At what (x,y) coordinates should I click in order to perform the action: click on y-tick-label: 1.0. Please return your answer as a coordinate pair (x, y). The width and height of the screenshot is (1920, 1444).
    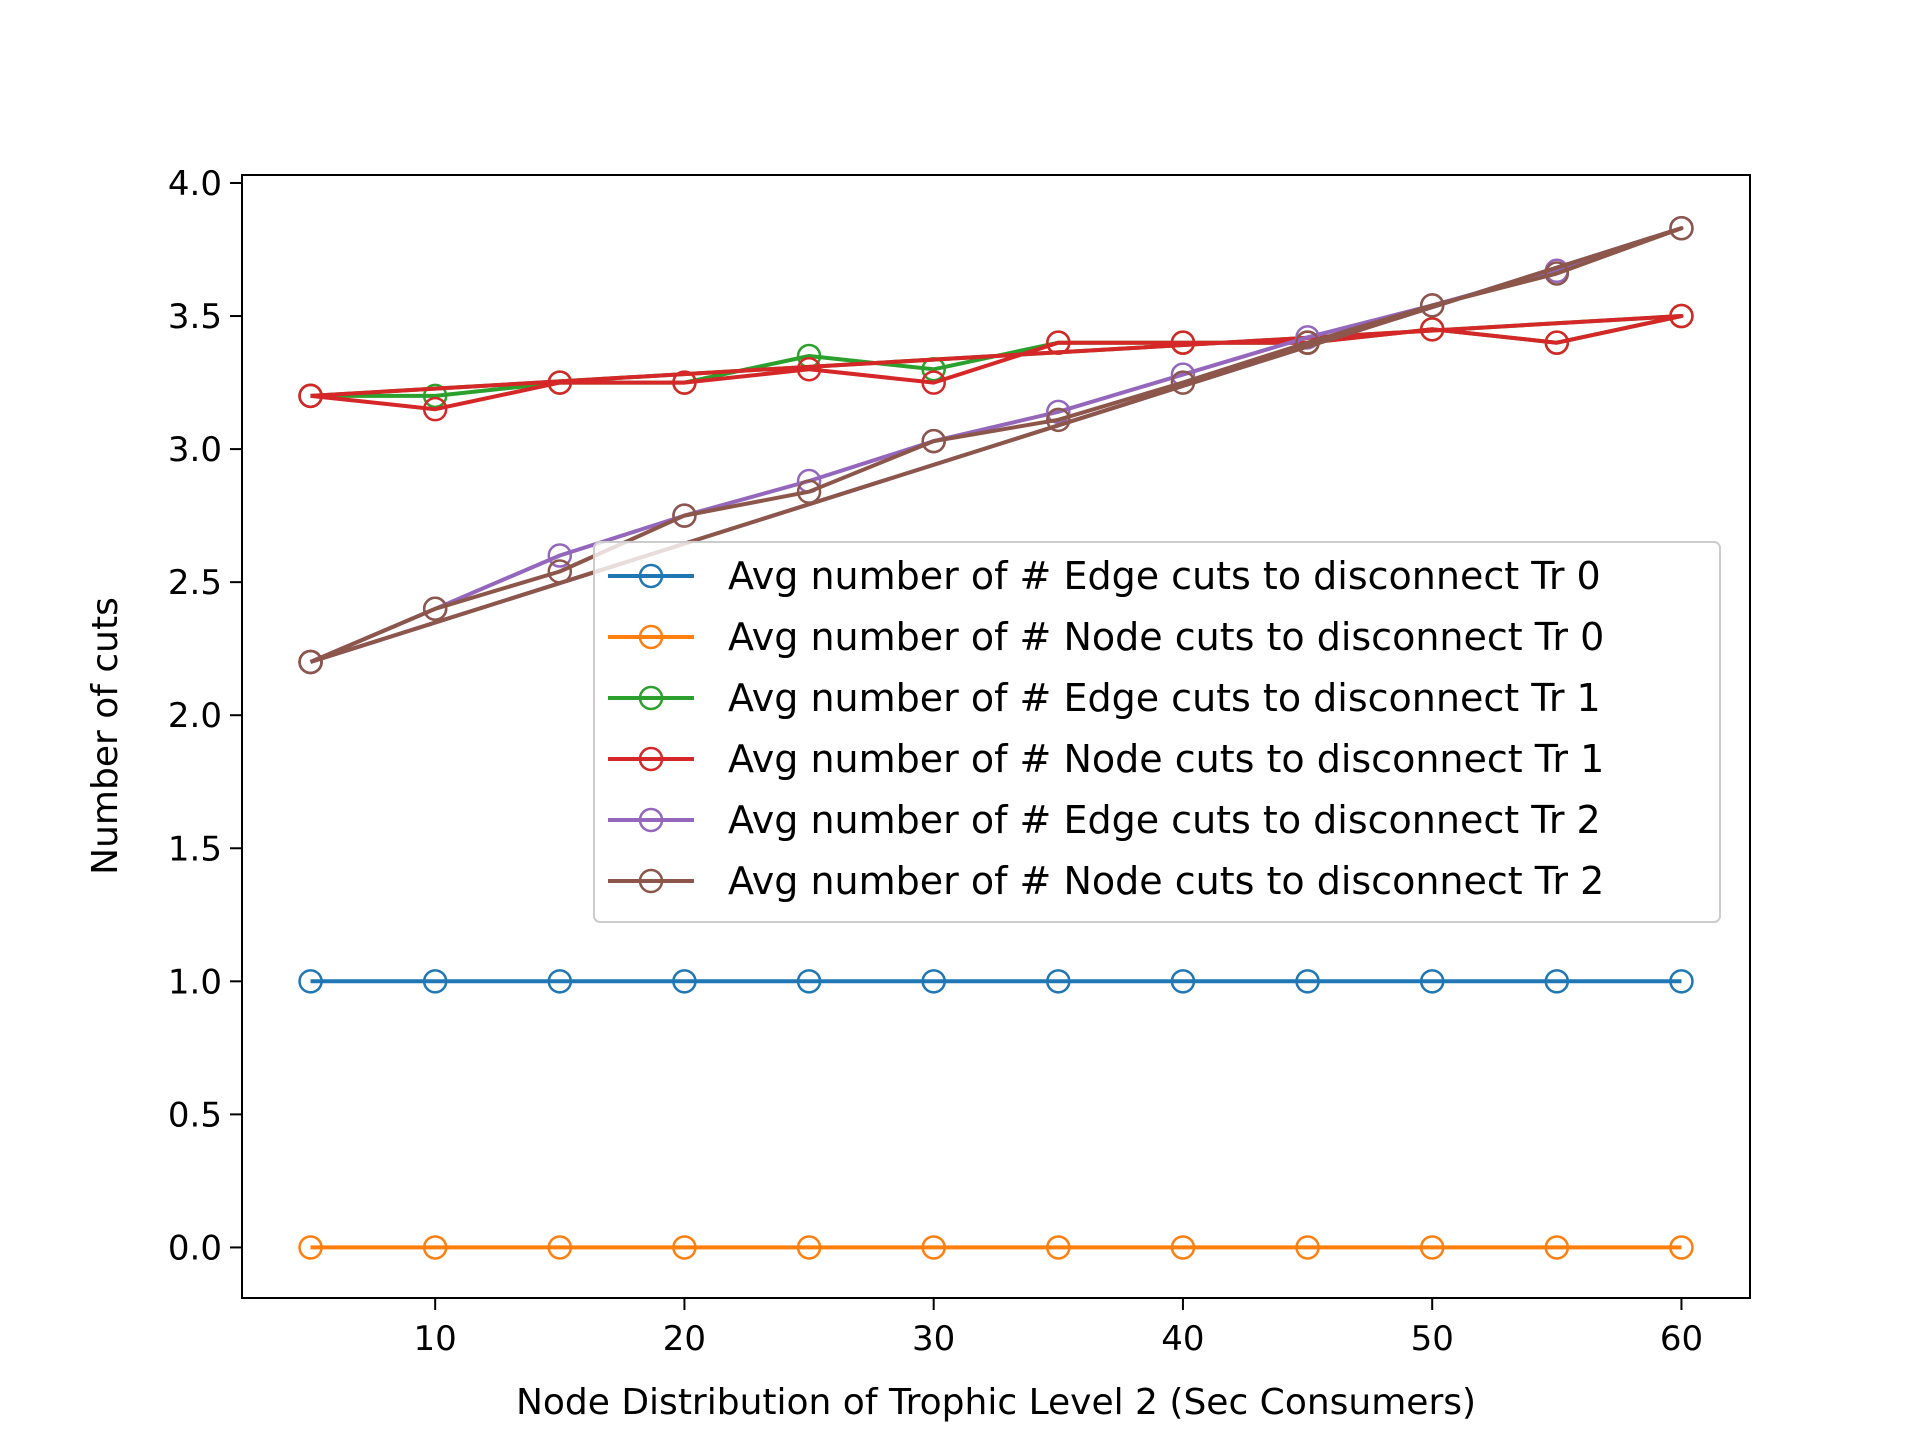
    Looking at the image, I should click on (195, 982).